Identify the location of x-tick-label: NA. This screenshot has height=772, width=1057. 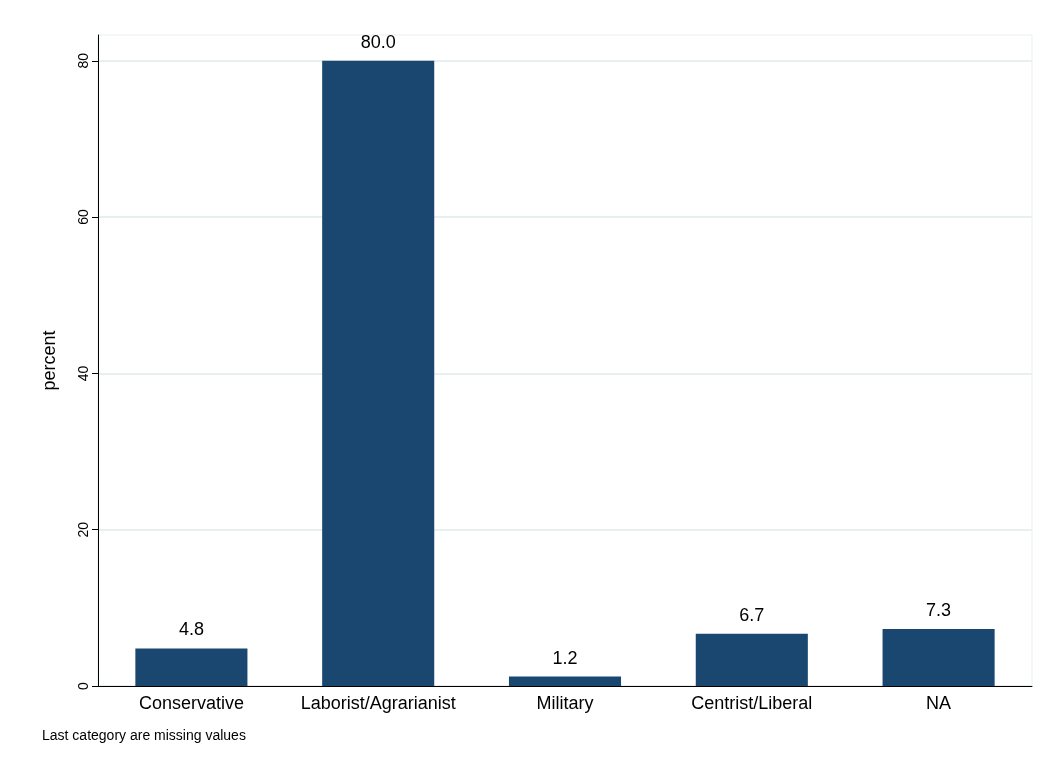
(939, 703).